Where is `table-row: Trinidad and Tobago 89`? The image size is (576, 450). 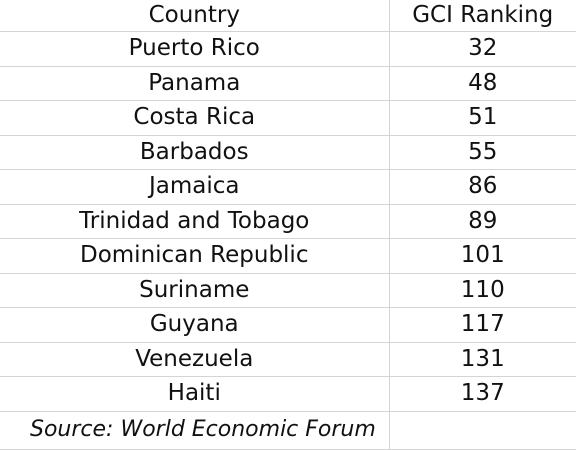 table-row: Trinidad and Tobago 89 is located at coordinates (288, 221).